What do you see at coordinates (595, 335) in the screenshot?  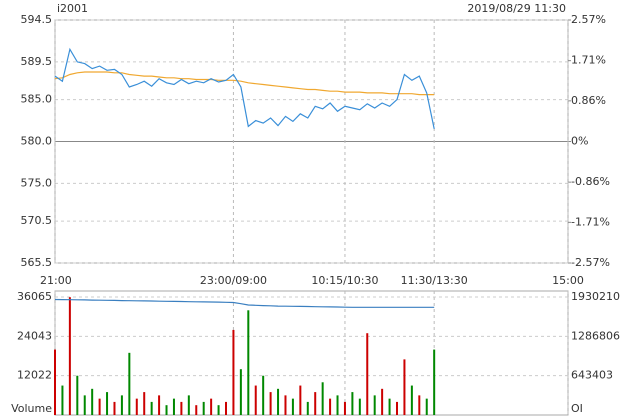 I see `y2-tick-label: 1286806` at bounding box center [595, 335].